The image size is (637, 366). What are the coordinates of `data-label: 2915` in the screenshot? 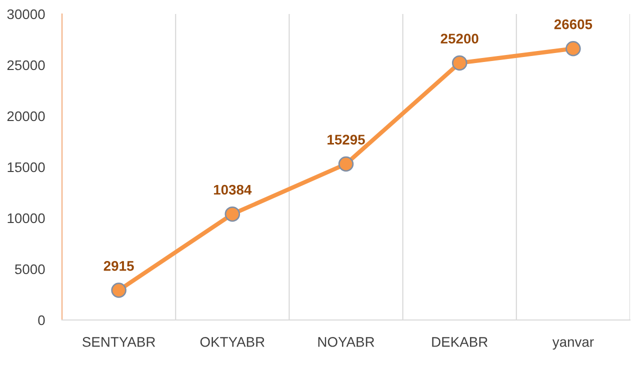 It's located at (119, 266).